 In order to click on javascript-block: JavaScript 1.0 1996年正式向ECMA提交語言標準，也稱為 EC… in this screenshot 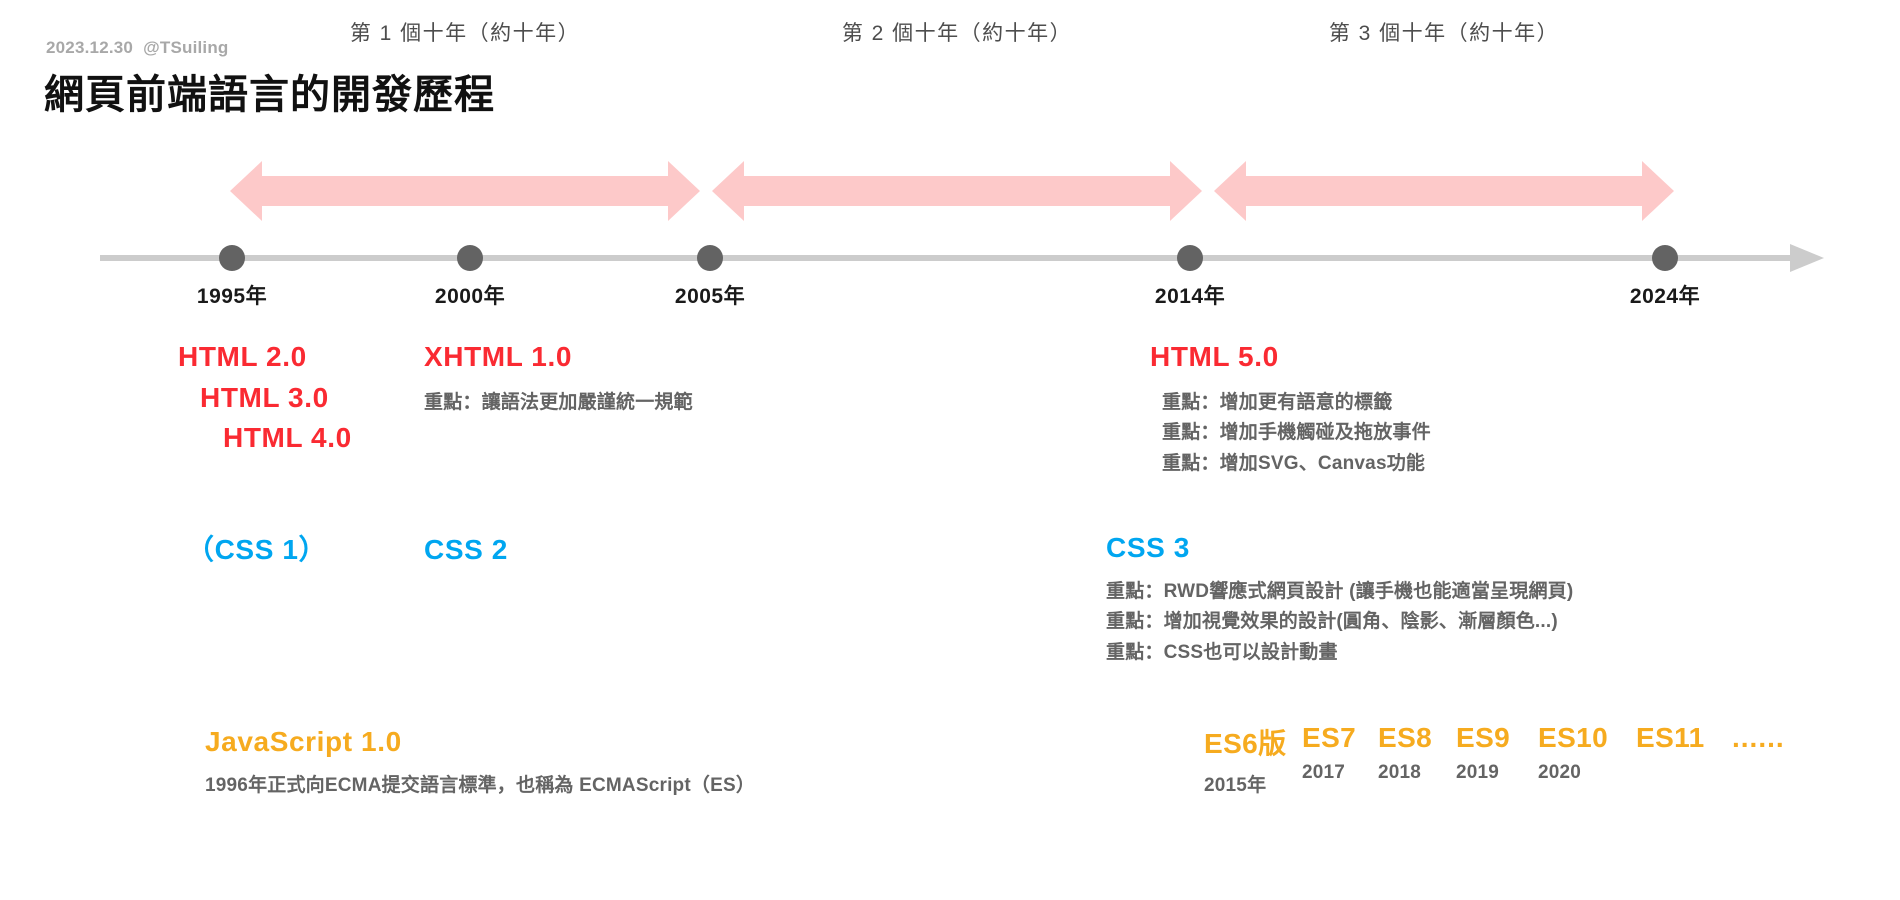, I will do `click(480, 761)`.